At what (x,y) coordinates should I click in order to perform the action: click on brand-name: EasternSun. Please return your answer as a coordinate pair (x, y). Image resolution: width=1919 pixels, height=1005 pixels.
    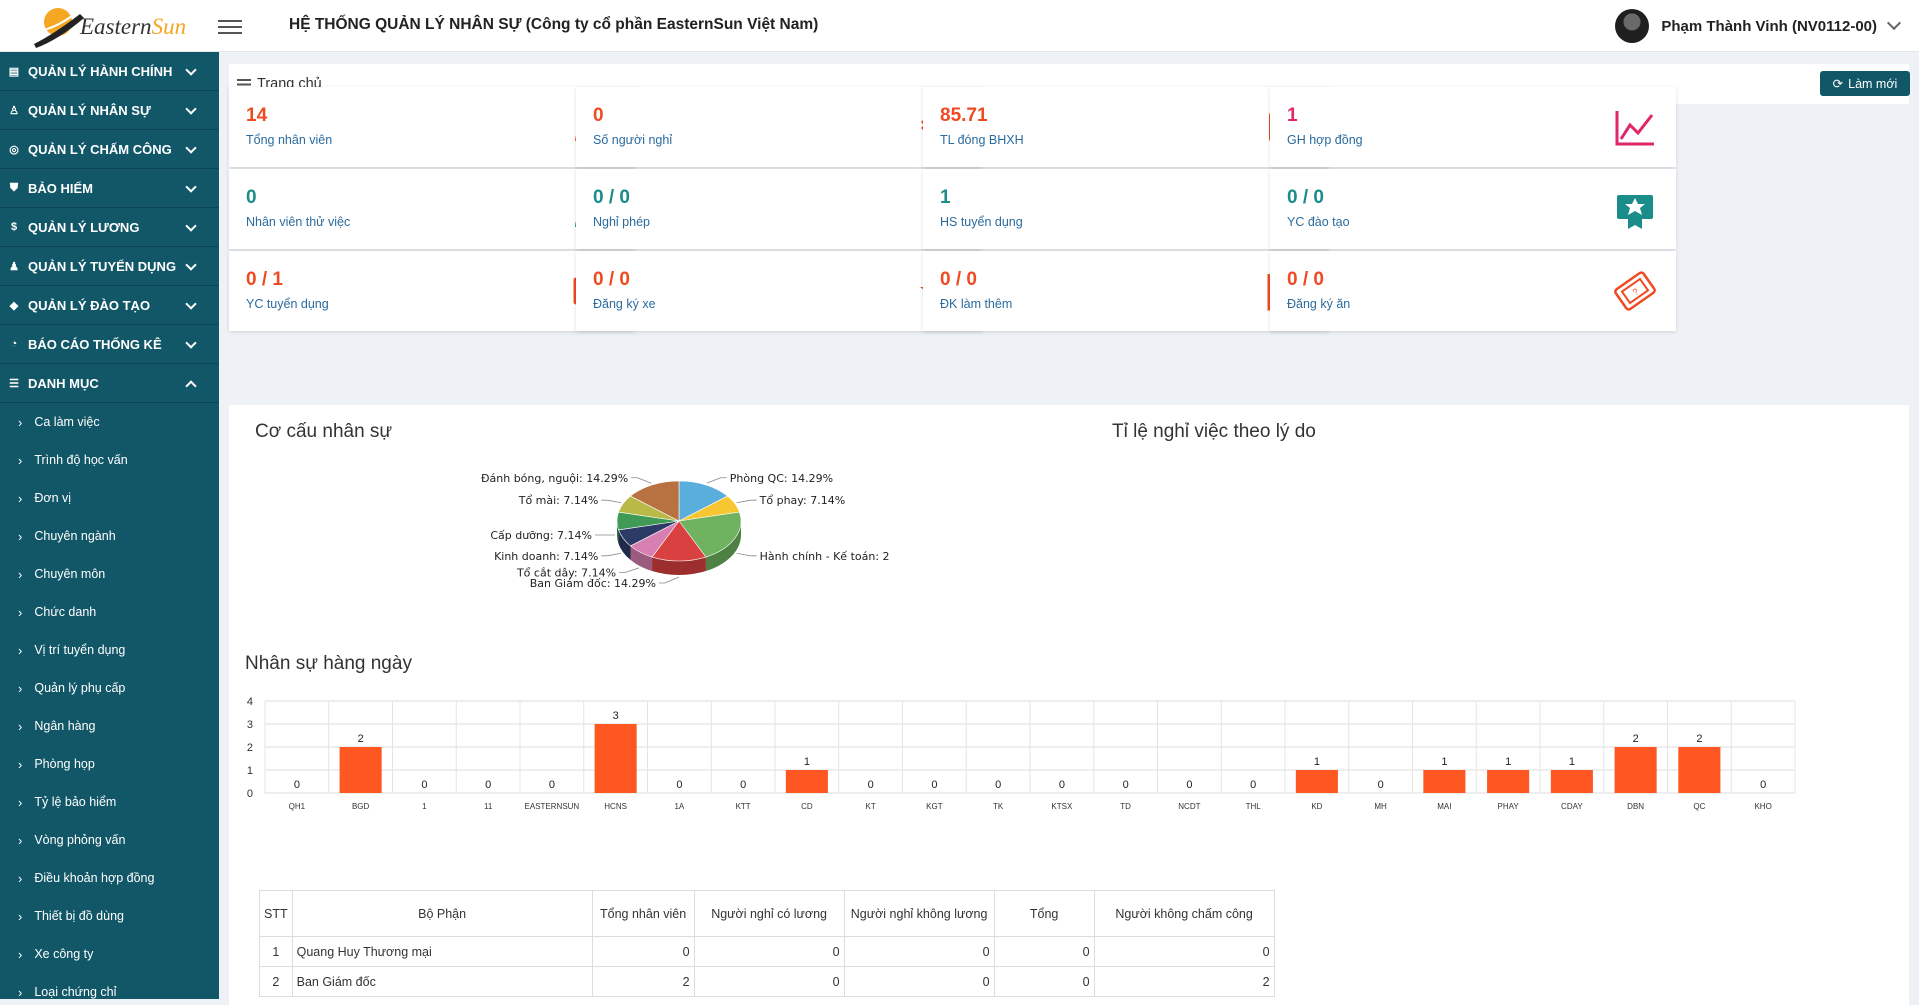
    Looking at the image, I should click on (133, 26).